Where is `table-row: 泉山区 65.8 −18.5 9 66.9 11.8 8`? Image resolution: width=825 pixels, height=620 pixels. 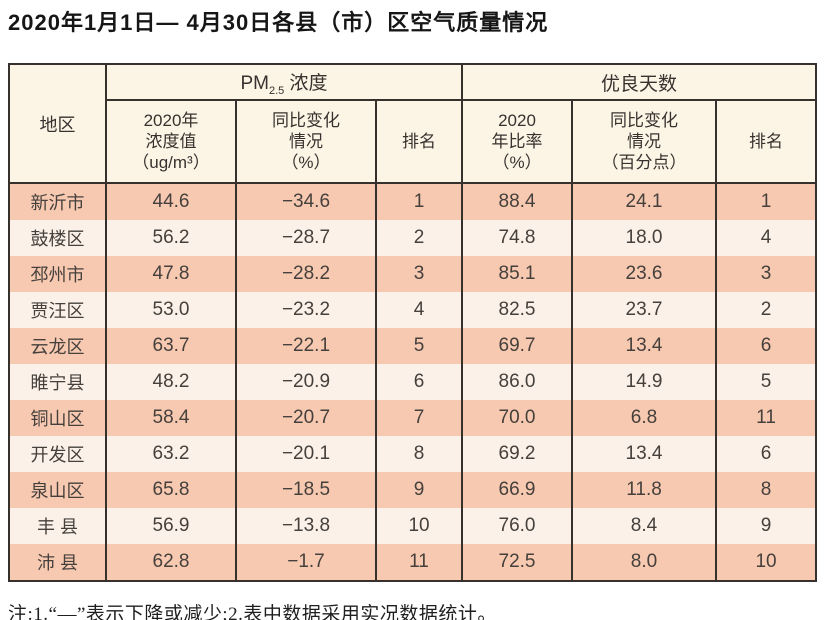 table-row: 泉山区 65.8 −18.5 9 66.9 11.8 8 is located at coordinates (413, 490).